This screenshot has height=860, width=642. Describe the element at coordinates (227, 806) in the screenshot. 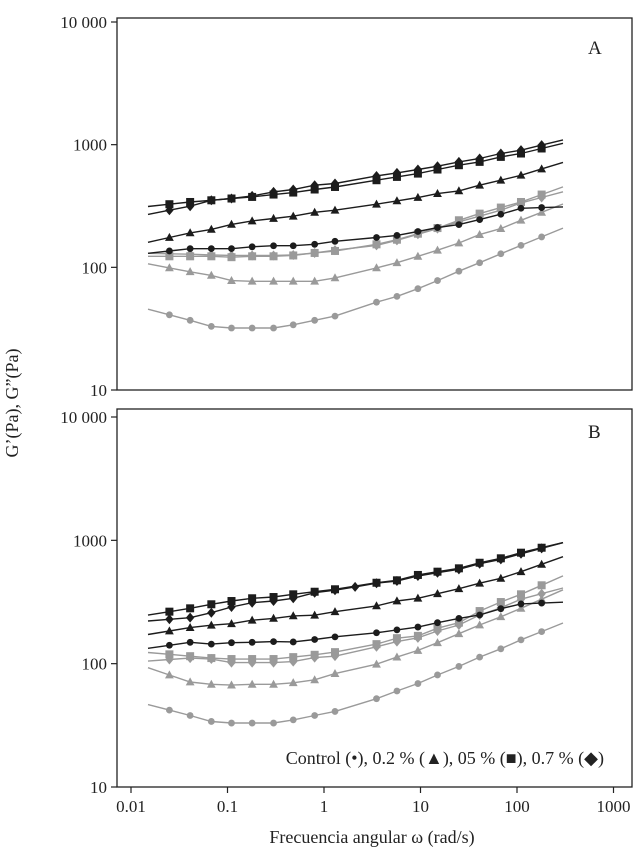

I see `x-tick-label: 0.1` at that location.